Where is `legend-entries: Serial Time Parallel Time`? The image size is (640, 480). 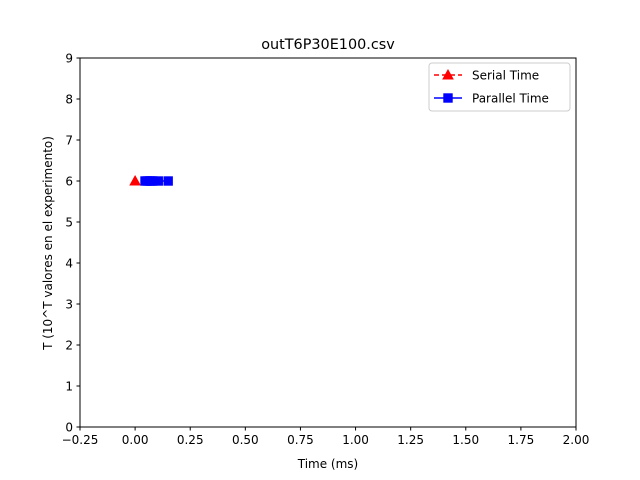 legend-entries: Serial Time Parallel Time is located at coordinates (491, 86).